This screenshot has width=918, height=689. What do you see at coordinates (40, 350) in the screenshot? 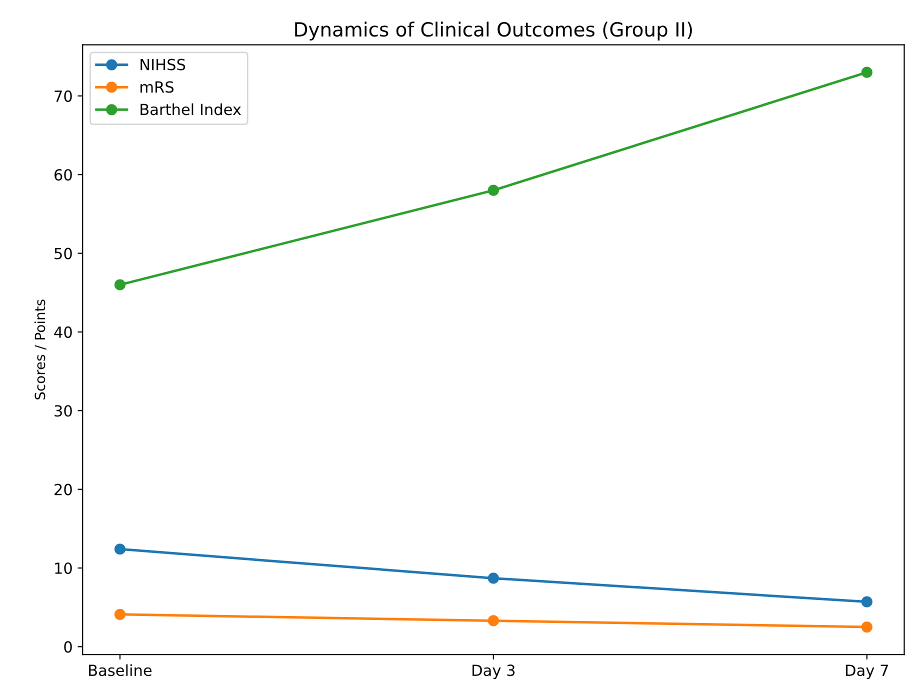
I see `y-axis-title: Scores / Points` at bounding box center [40, 350].